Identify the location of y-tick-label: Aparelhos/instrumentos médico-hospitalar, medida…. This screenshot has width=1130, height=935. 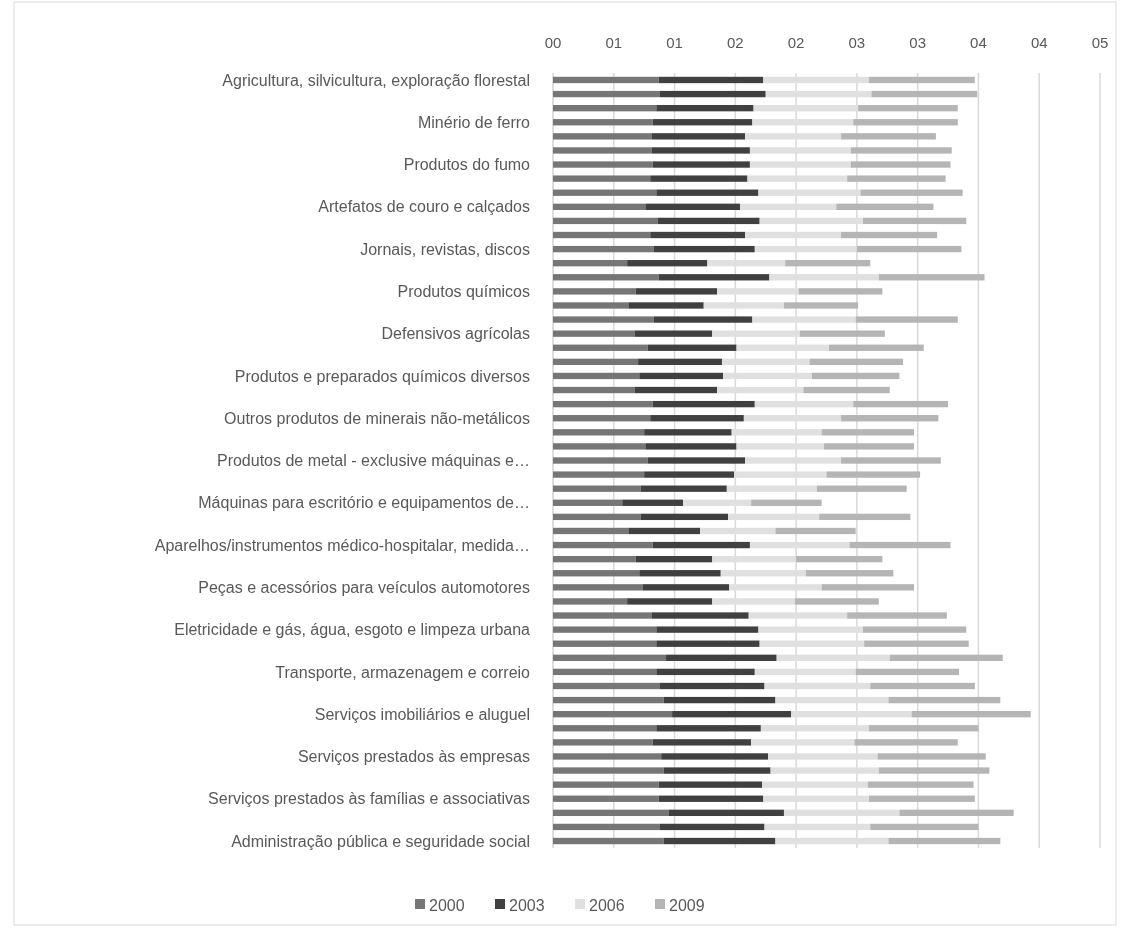
(342, 545).